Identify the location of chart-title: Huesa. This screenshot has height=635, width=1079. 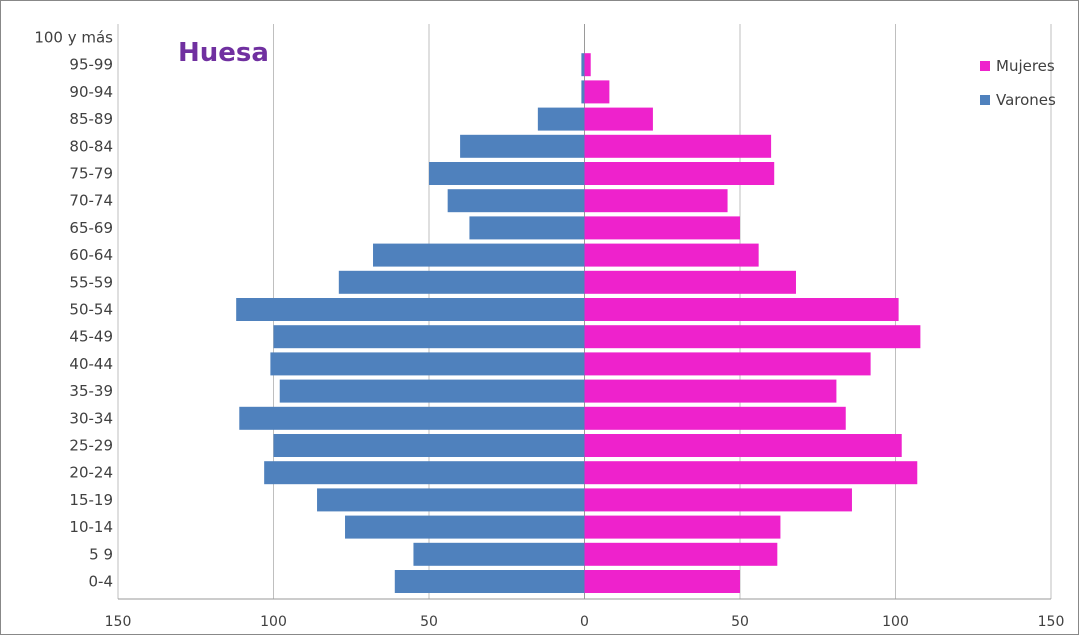
(223, 53).